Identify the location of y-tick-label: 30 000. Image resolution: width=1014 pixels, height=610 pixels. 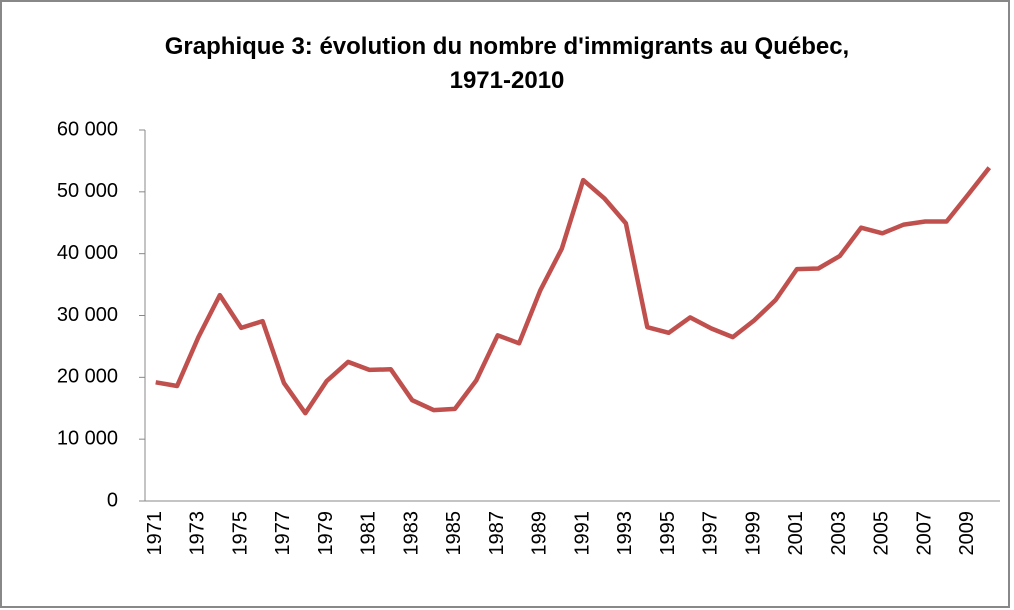
(87, 315).